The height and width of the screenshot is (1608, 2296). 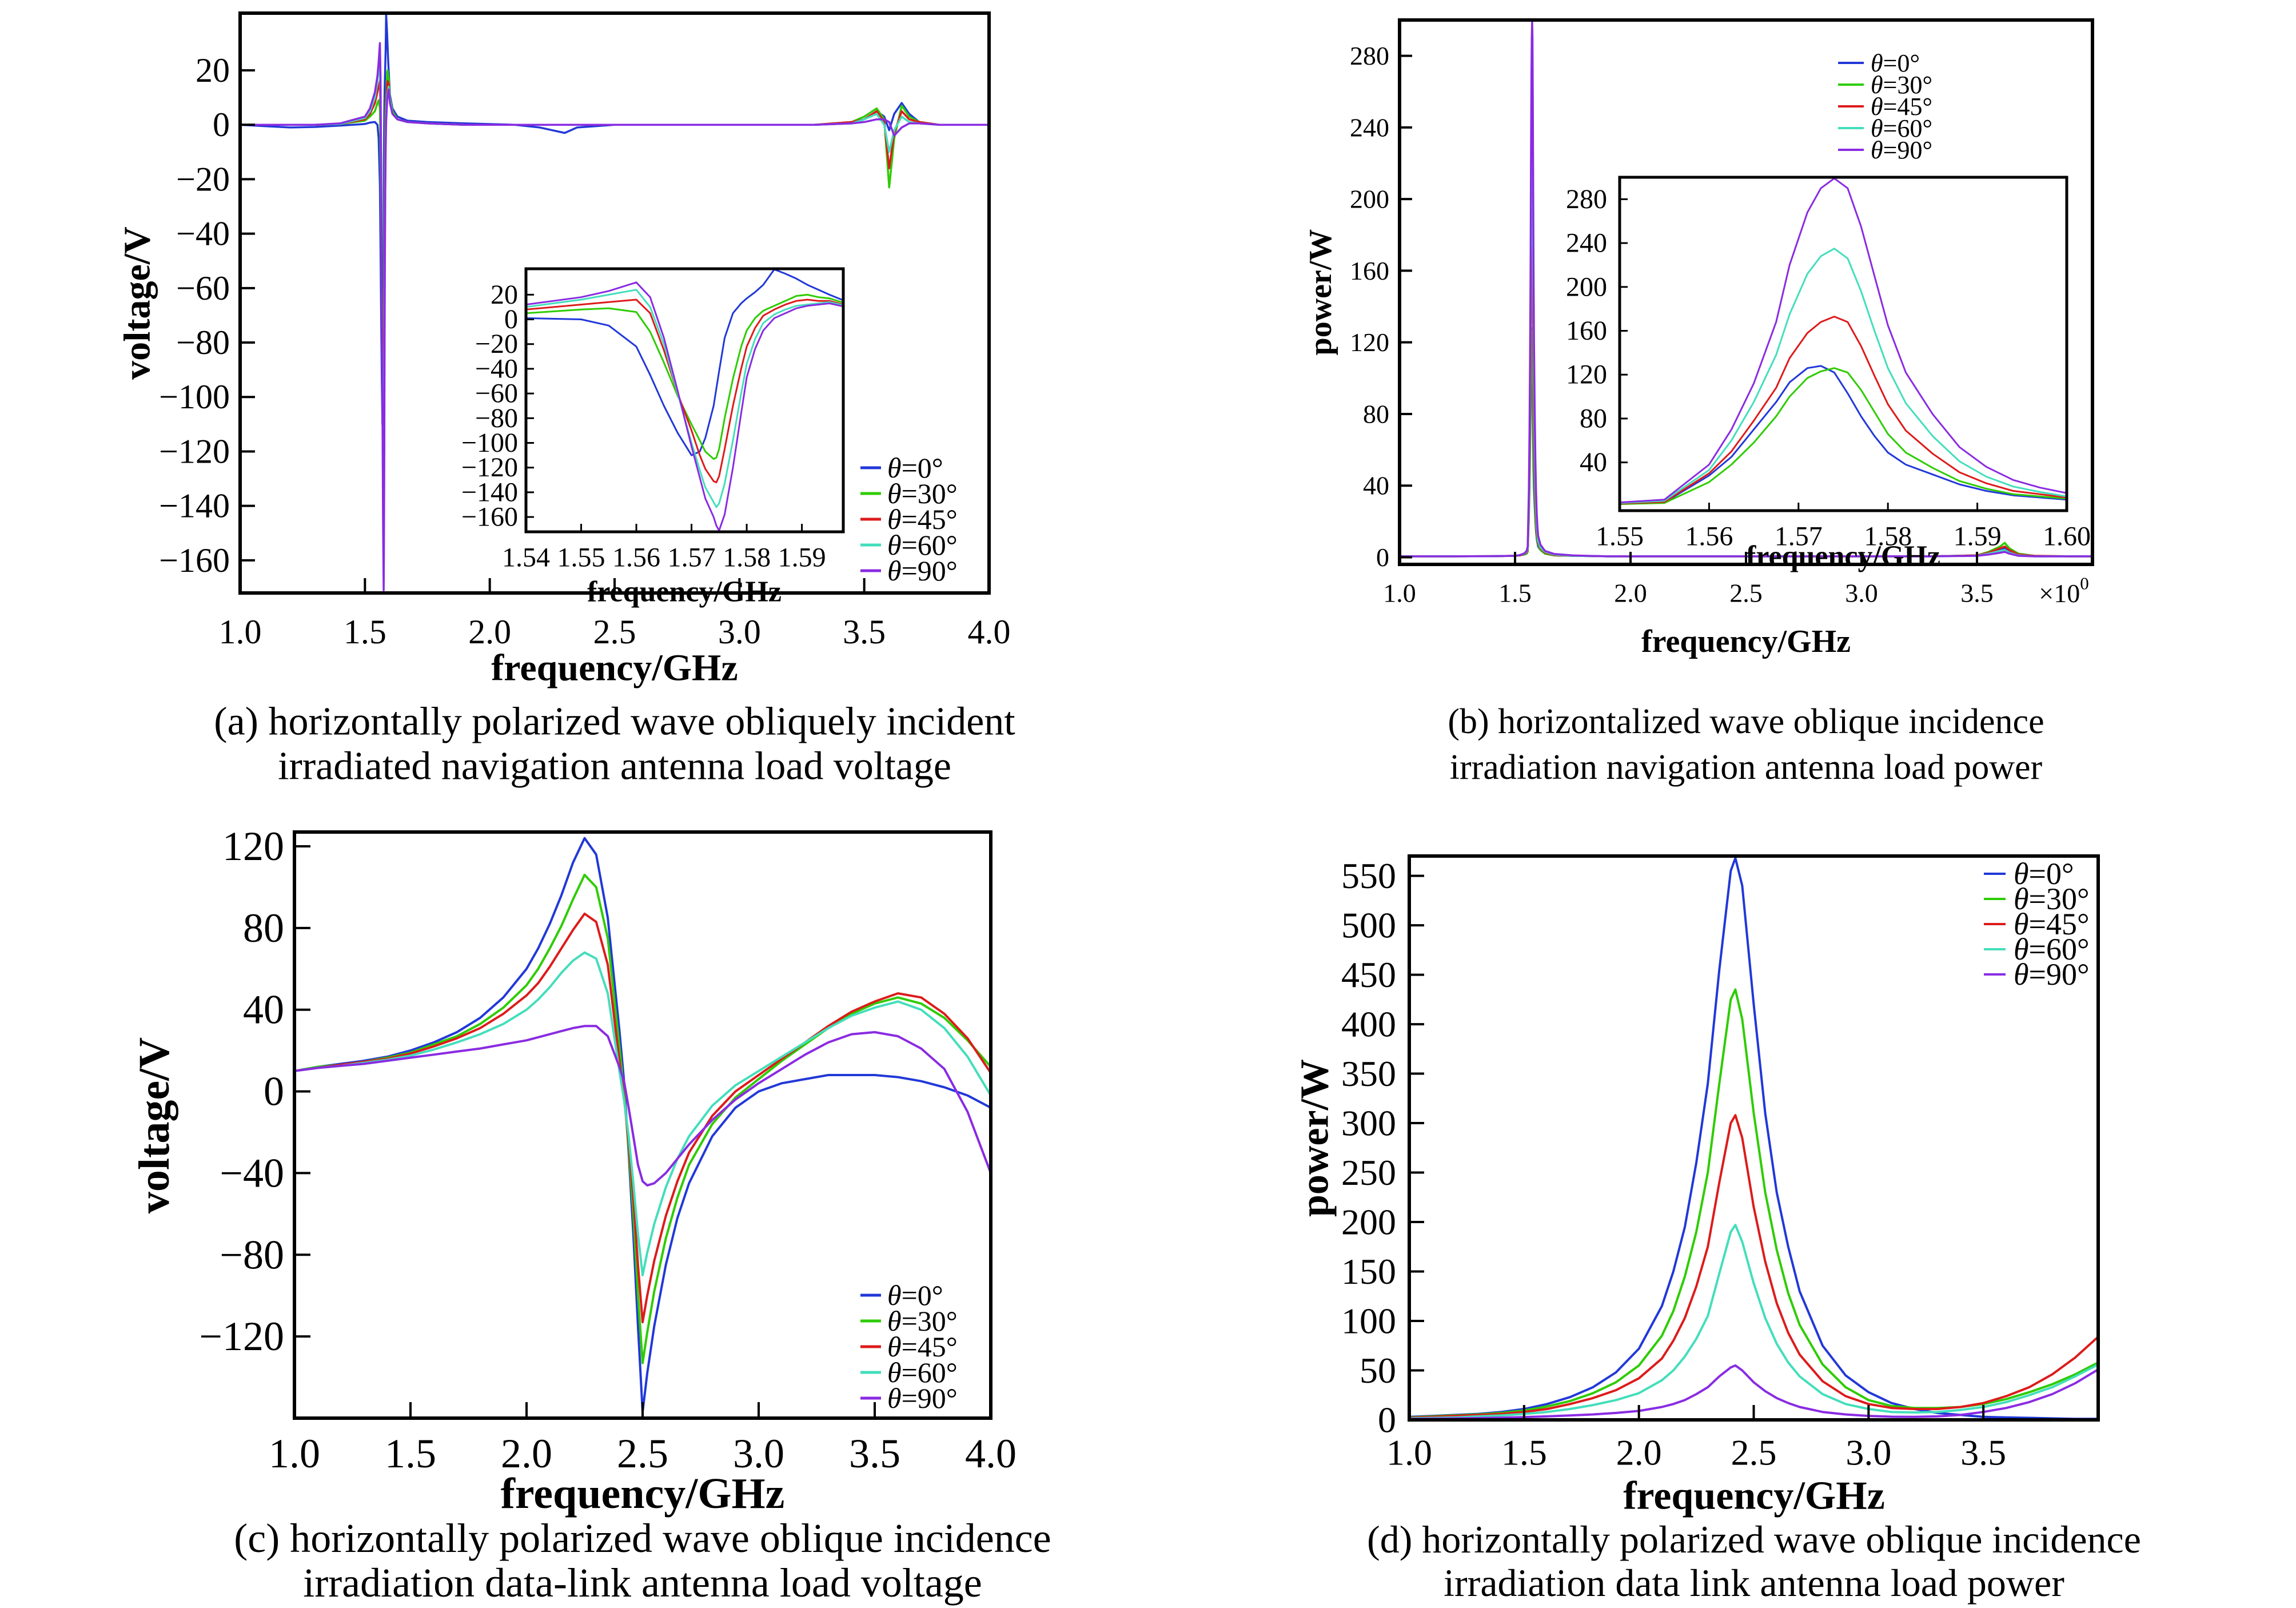 I want to click on y-tick-label: −160, so click(x=490, y=517).